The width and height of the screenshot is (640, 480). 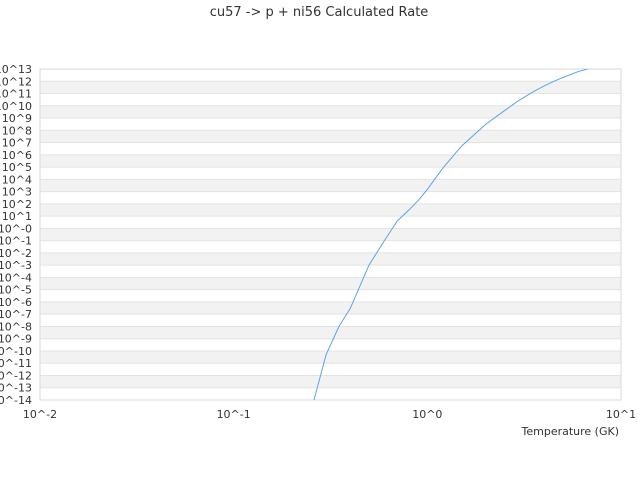 What do you see at coordinates (17, 167) in the screenshot?
I see `y-tick-label: 10^5` at bounding box center [17, 167].